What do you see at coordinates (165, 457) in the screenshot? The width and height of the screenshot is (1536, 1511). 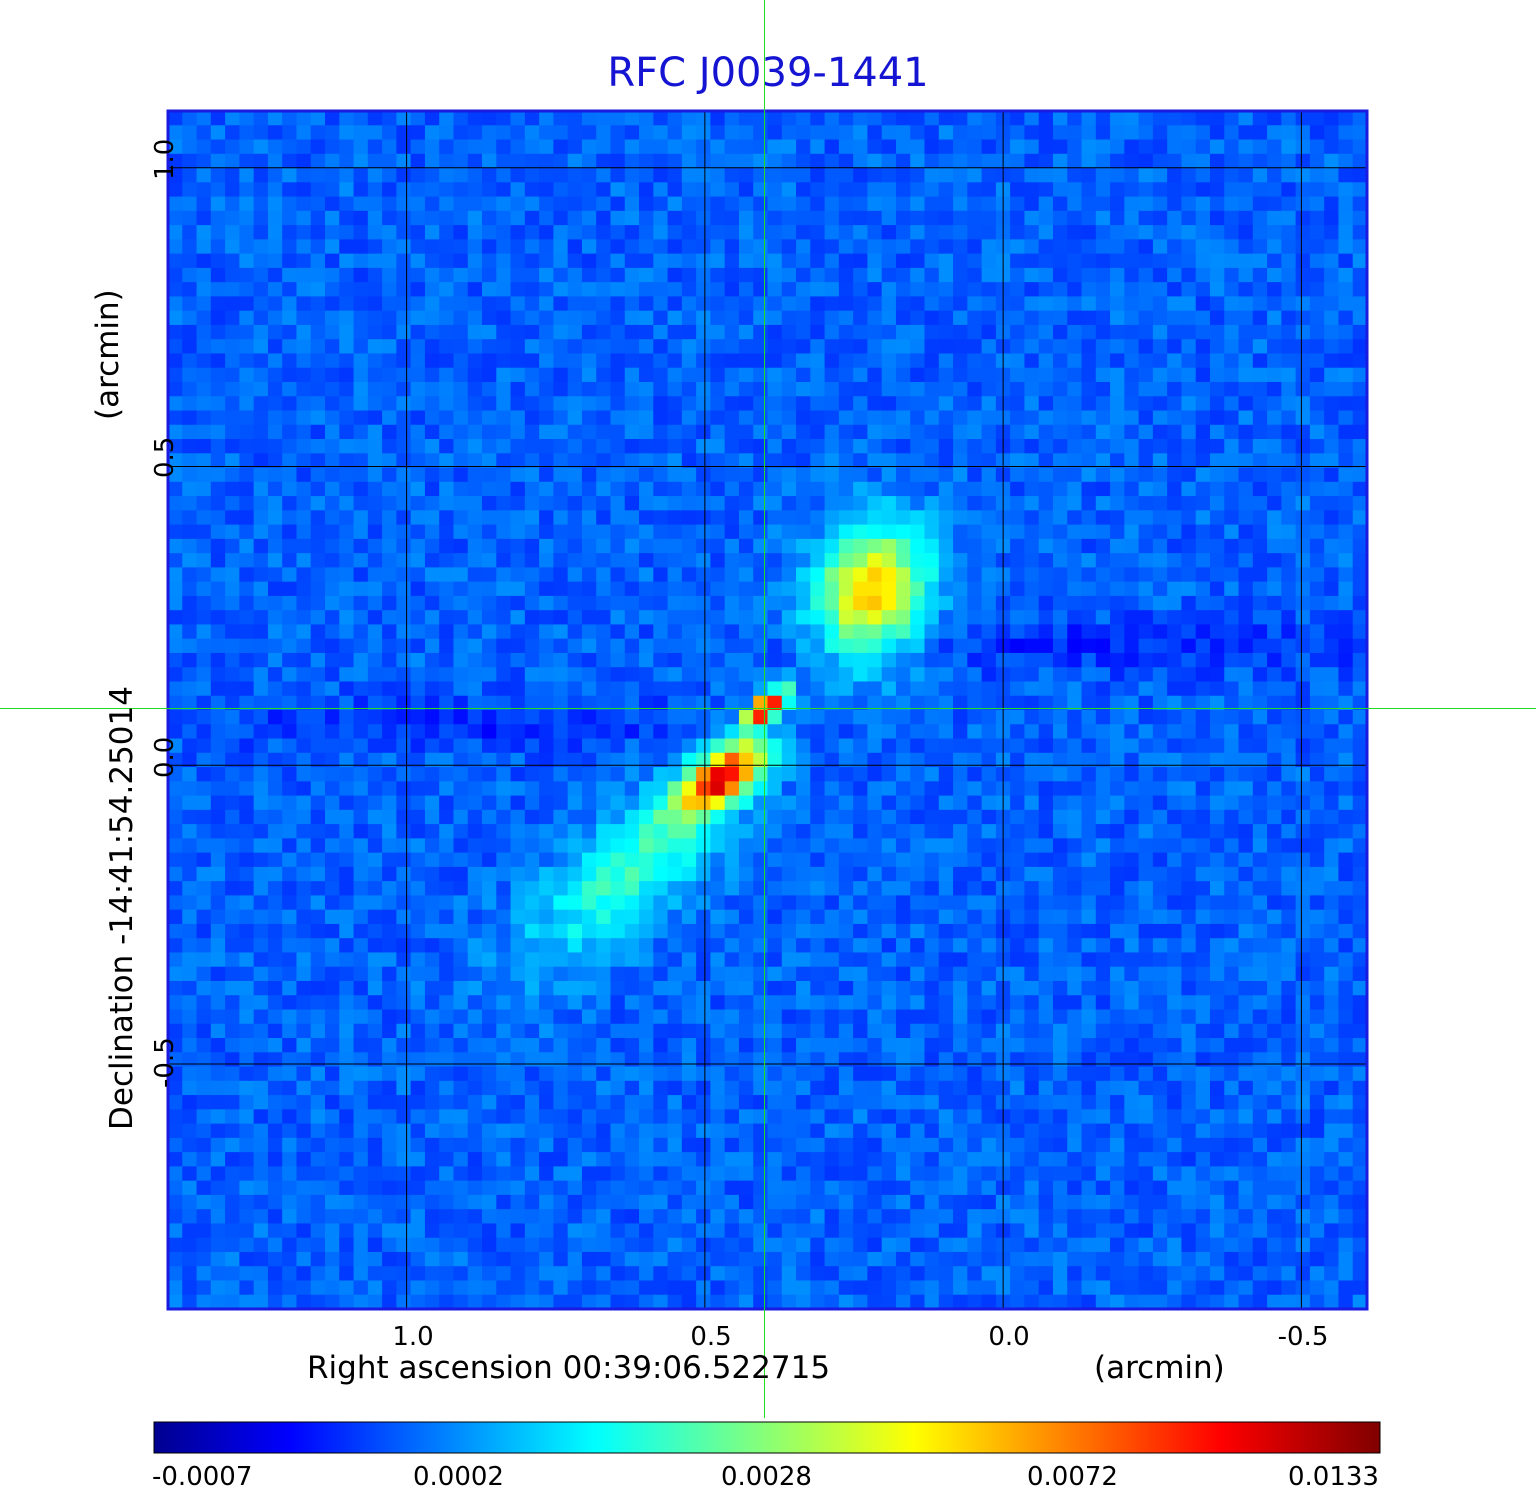 I see `y-tick-label: 0.5` at bounding box center [165, 457].